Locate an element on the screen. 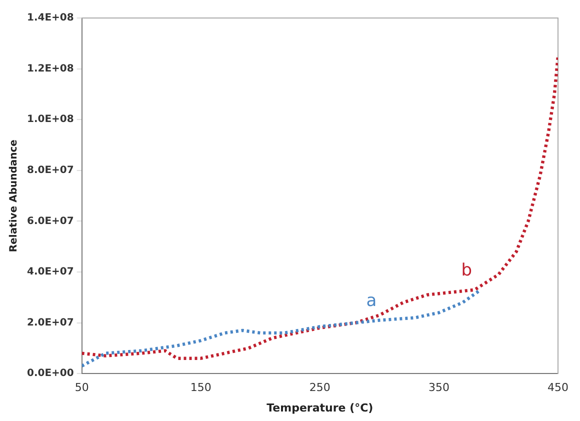  x-tick-label: 150 is located at coordinates (201, 387).